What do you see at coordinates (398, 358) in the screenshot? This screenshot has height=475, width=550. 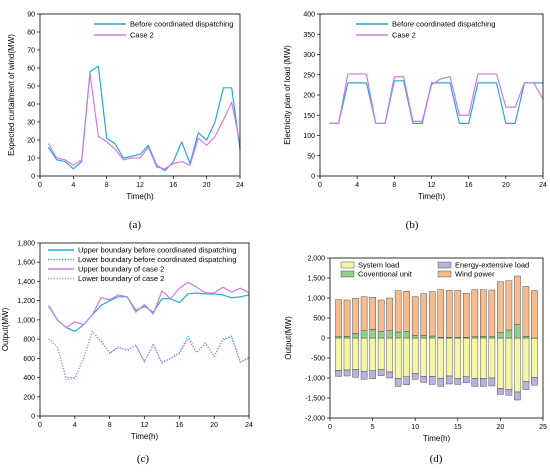 I see `bar-system-load-t8` at bounding box center [398, 358].